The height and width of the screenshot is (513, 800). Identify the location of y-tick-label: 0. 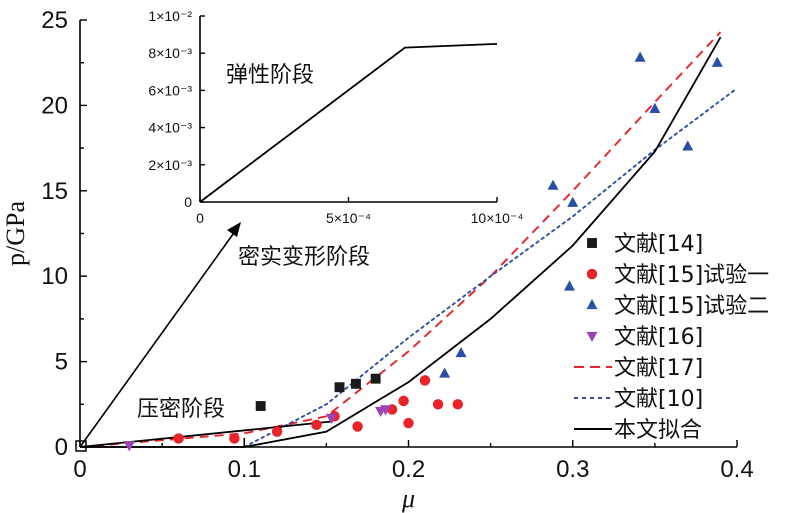
(61, 447).